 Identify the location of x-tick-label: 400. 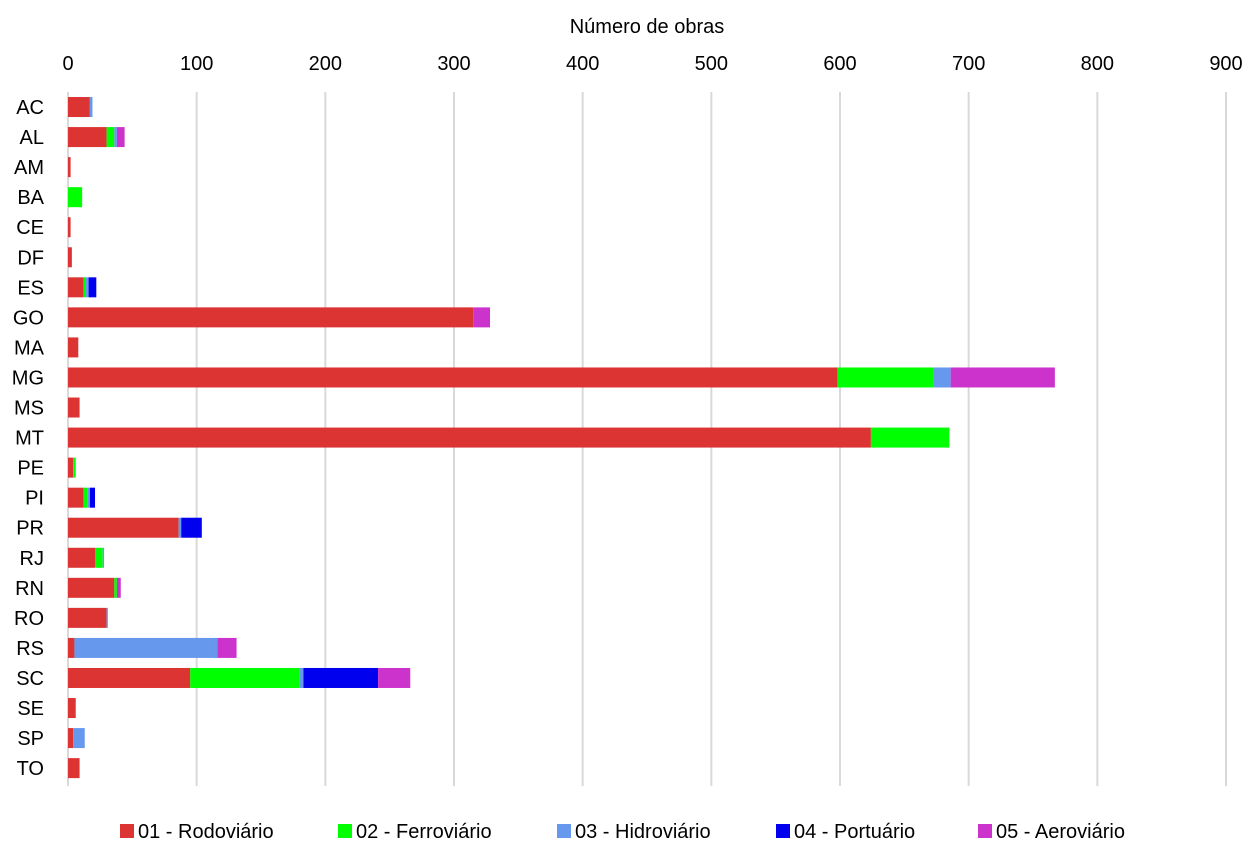
(582, 64).